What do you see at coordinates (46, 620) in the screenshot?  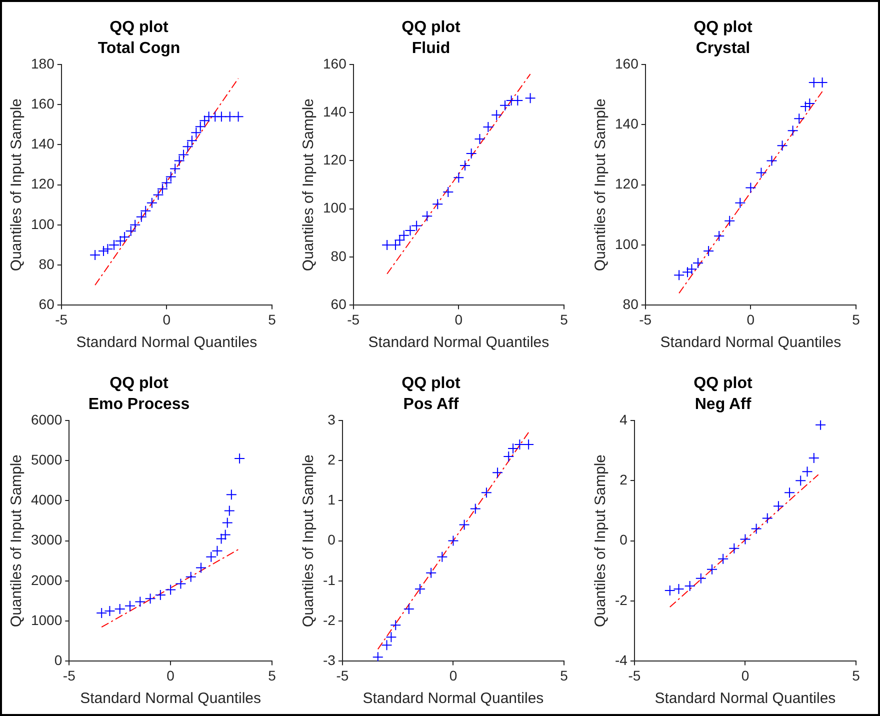 I see `y-tick-label: 1000` at bounding box center [46, 620].